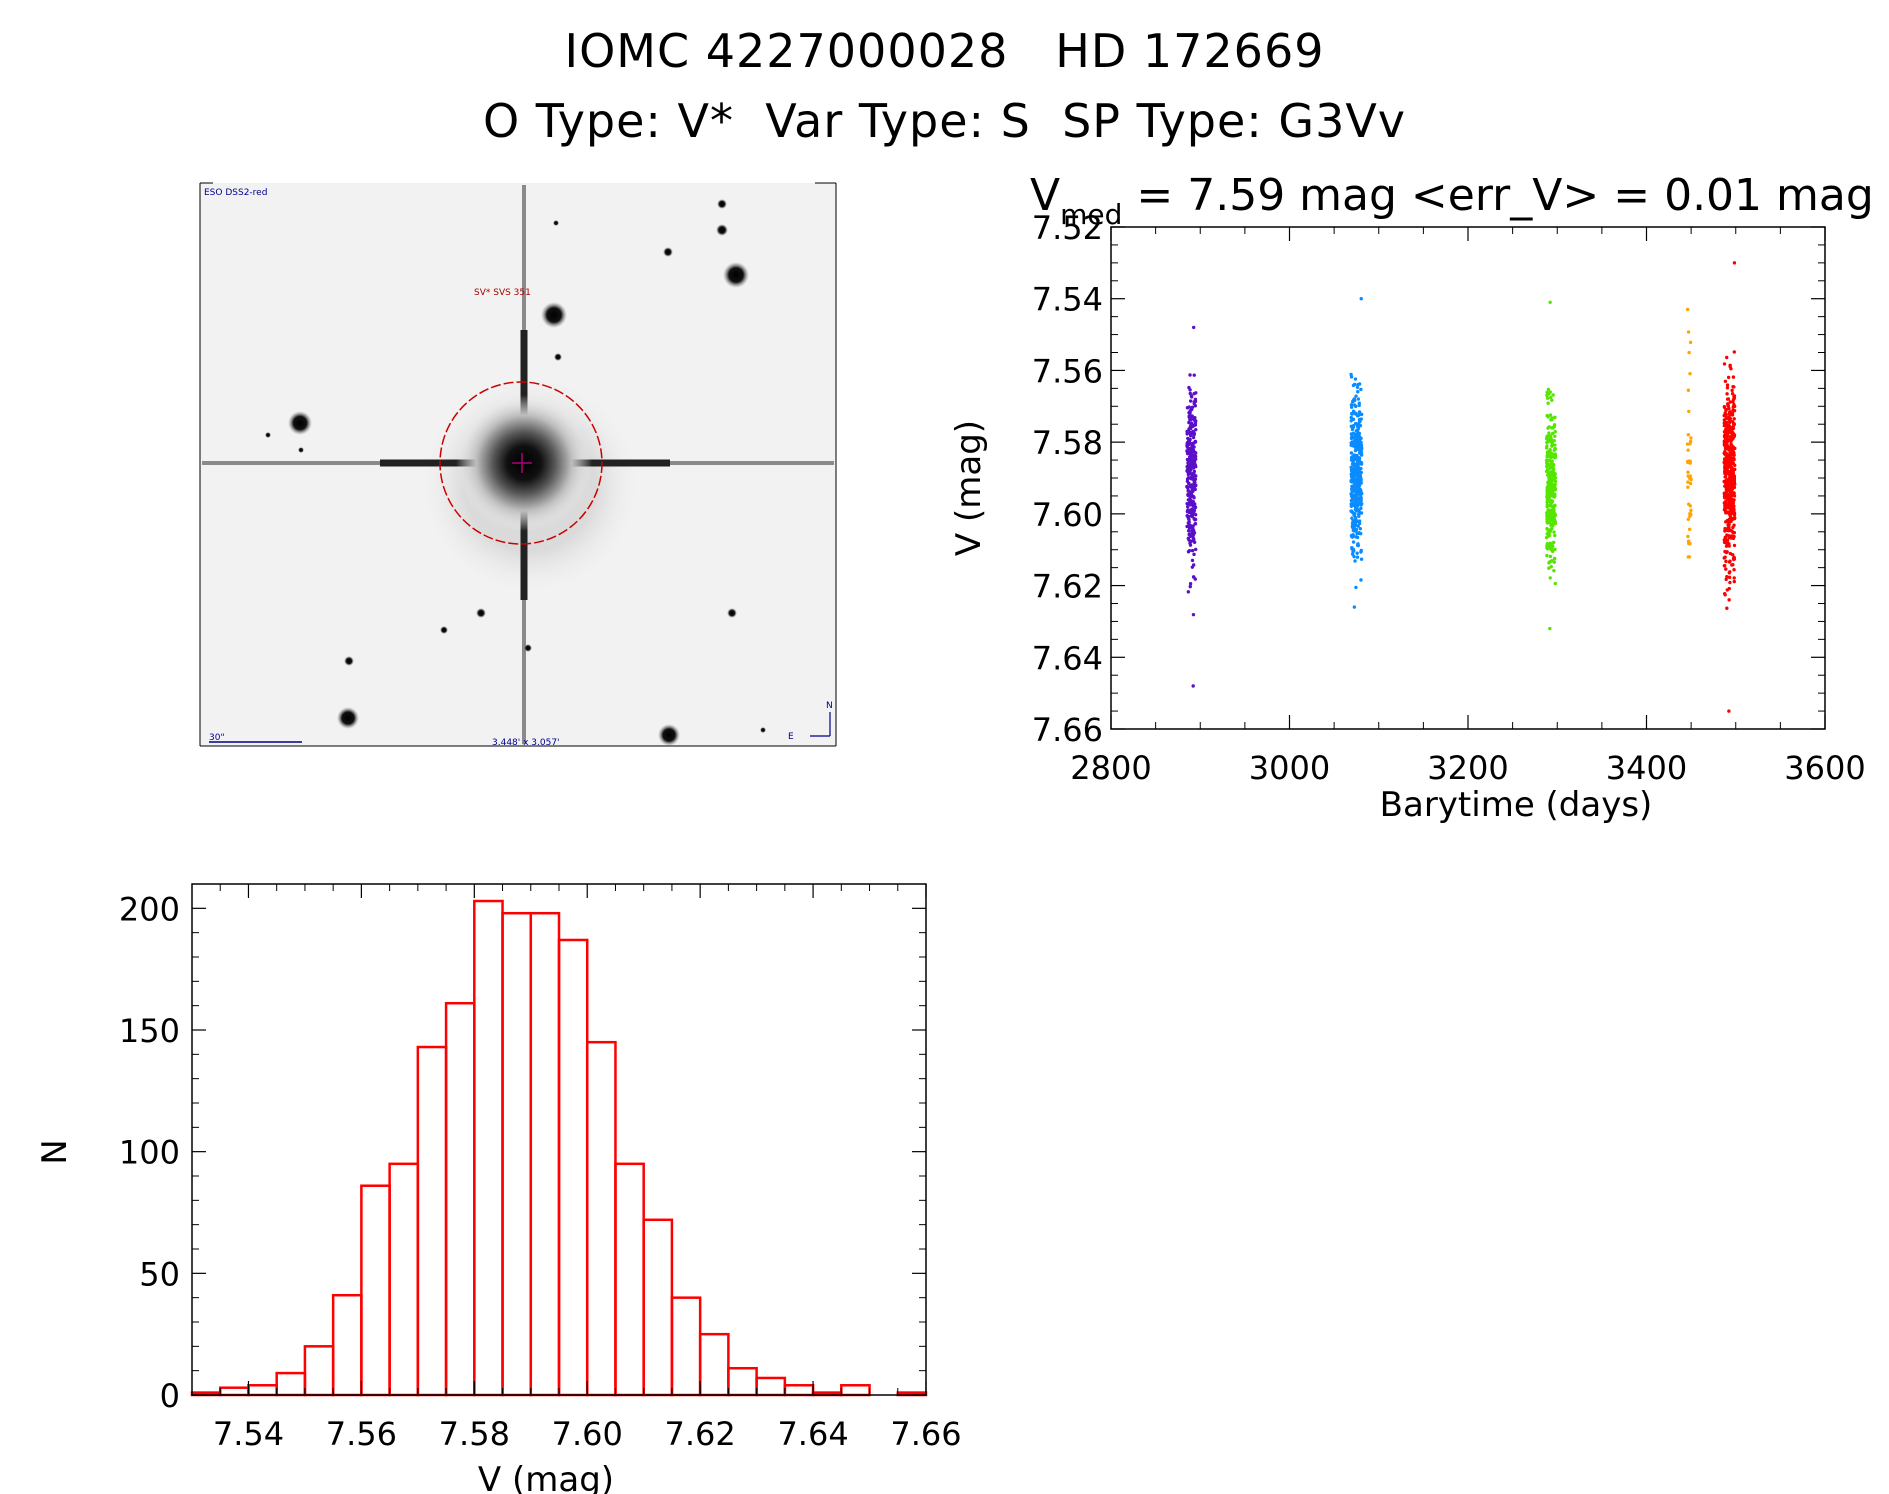 Image resolution: width=1889 pixels, height=1494 pixels. What do you see at coordinates (587, 1434) in the screenshot?
I see `x-tick-label: 7.60` at bounding box center [587, 1434].